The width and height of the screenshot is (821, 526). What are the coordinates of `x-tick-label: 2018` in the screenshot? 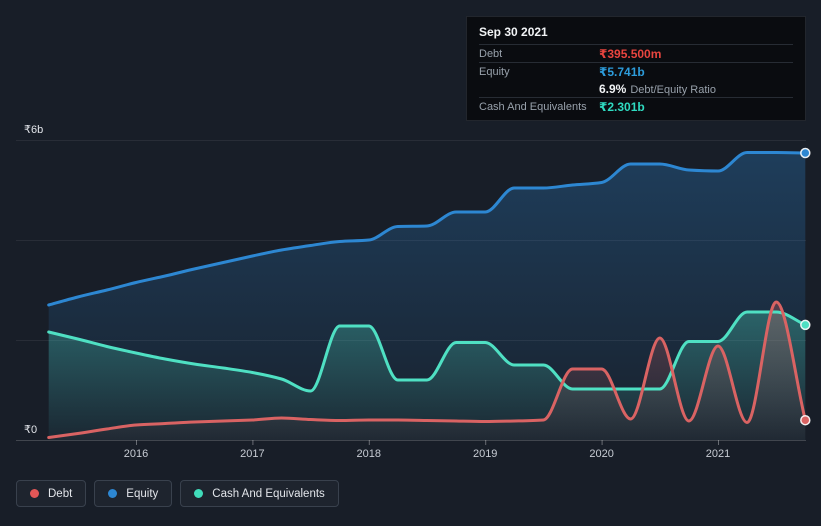 It's located at (369, 454).